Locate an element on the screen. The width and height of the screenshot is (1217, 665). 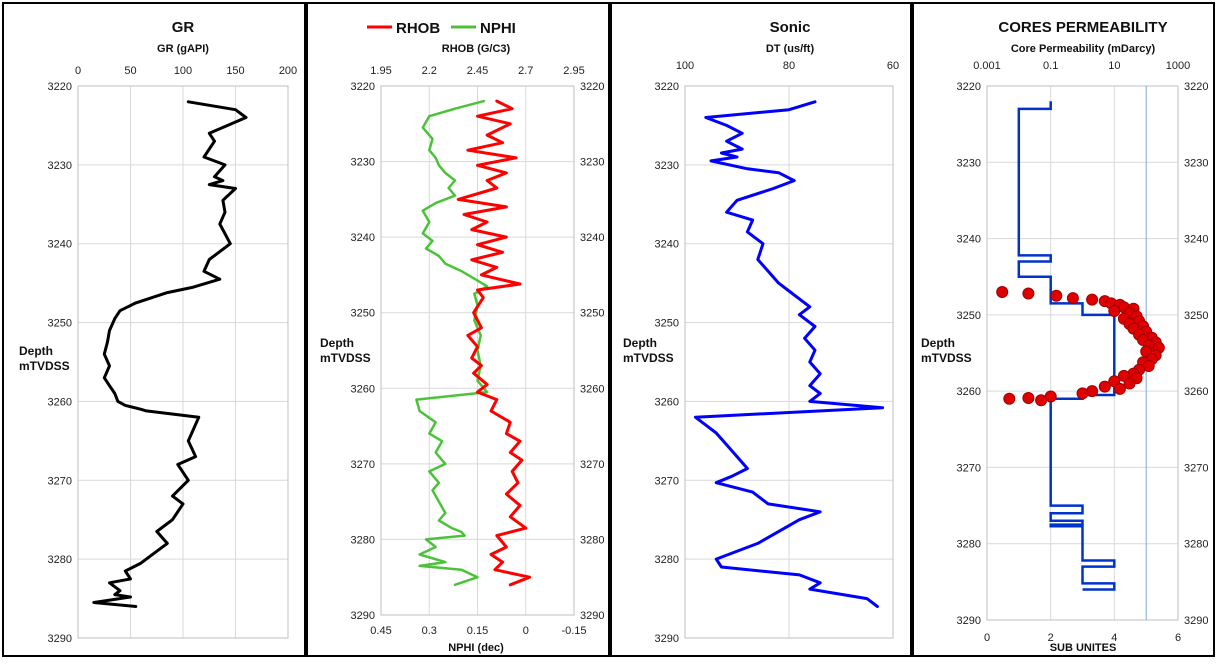
sonic-x-tick-label: 100 is located at coordinates (685, 66).